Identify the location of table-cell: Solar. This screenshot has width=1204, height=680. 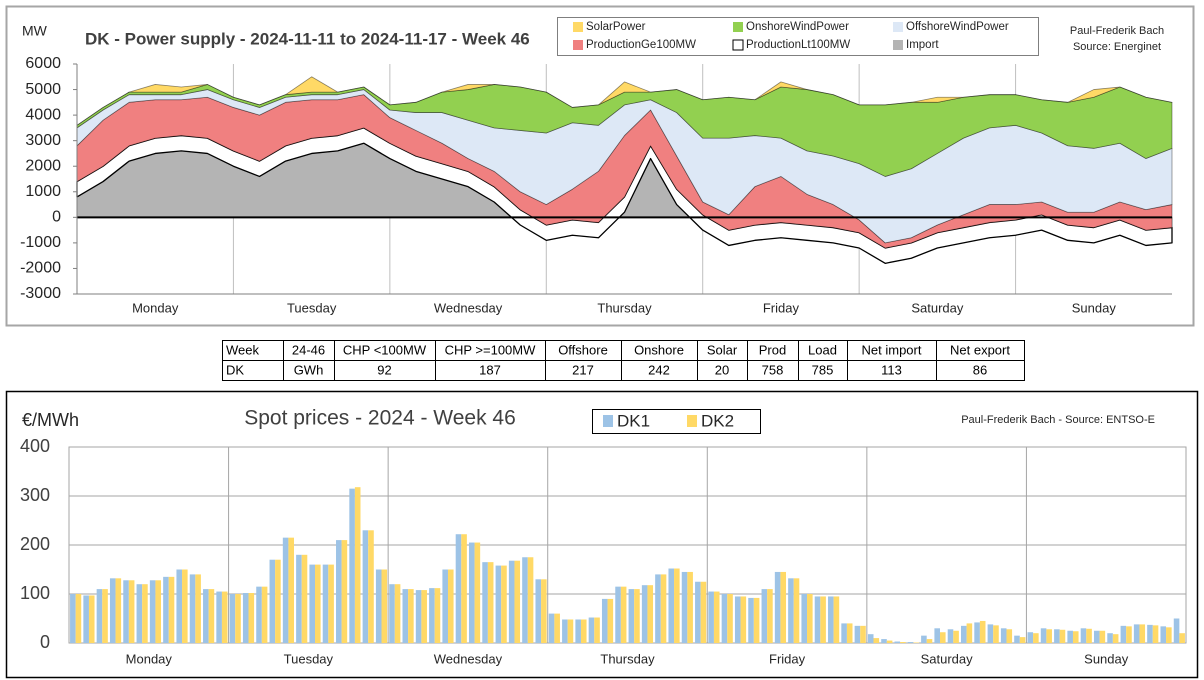
(722, 349).